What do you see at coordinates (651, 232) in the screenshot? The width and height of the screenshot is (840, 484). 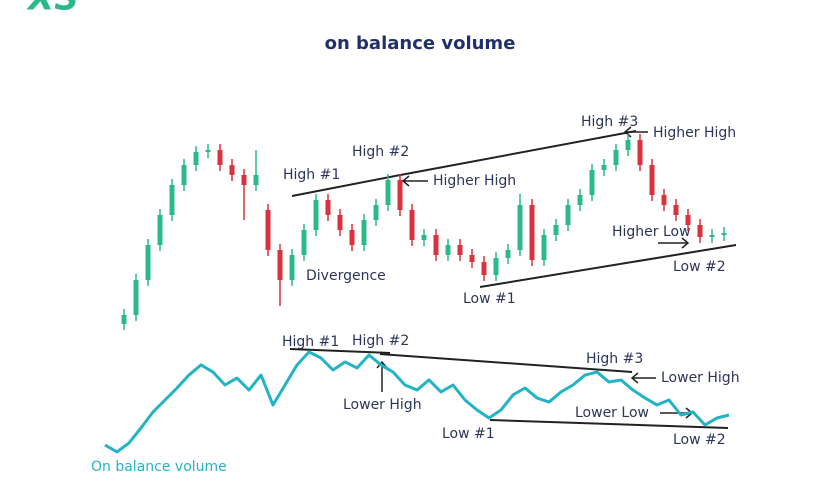 I see `annotation: Higher Low` at bounding box center [651, 232].